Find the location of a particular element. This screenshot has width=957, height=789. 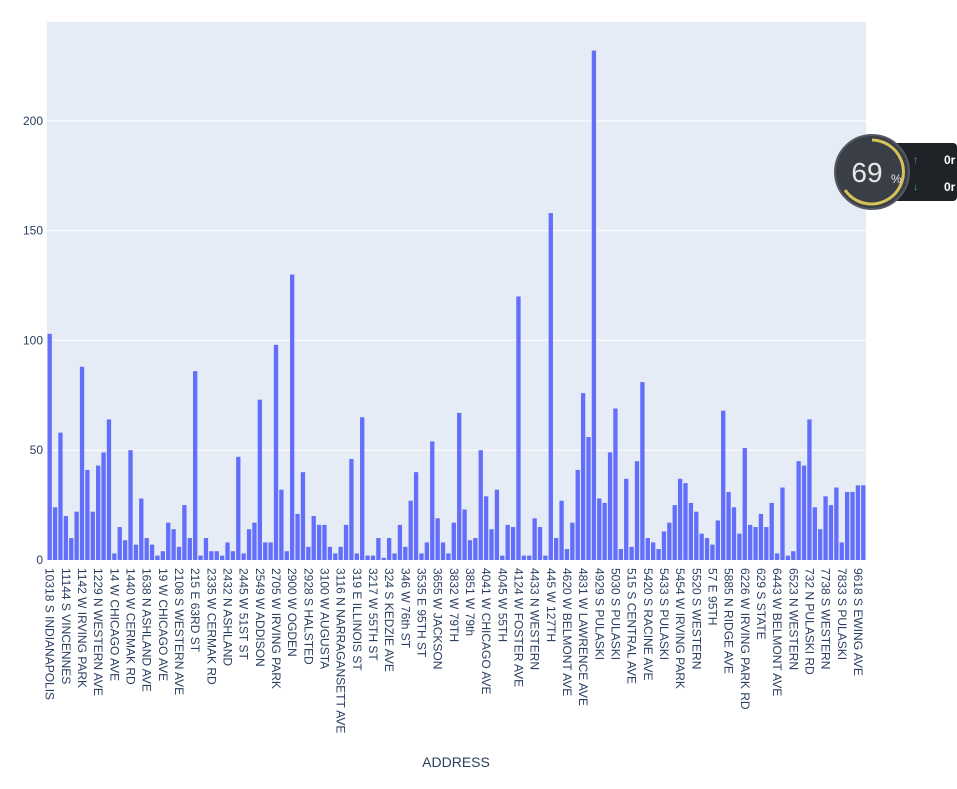

x-tick-label: 319 E ILLINOIS ST is located at coordinates (357, 619).